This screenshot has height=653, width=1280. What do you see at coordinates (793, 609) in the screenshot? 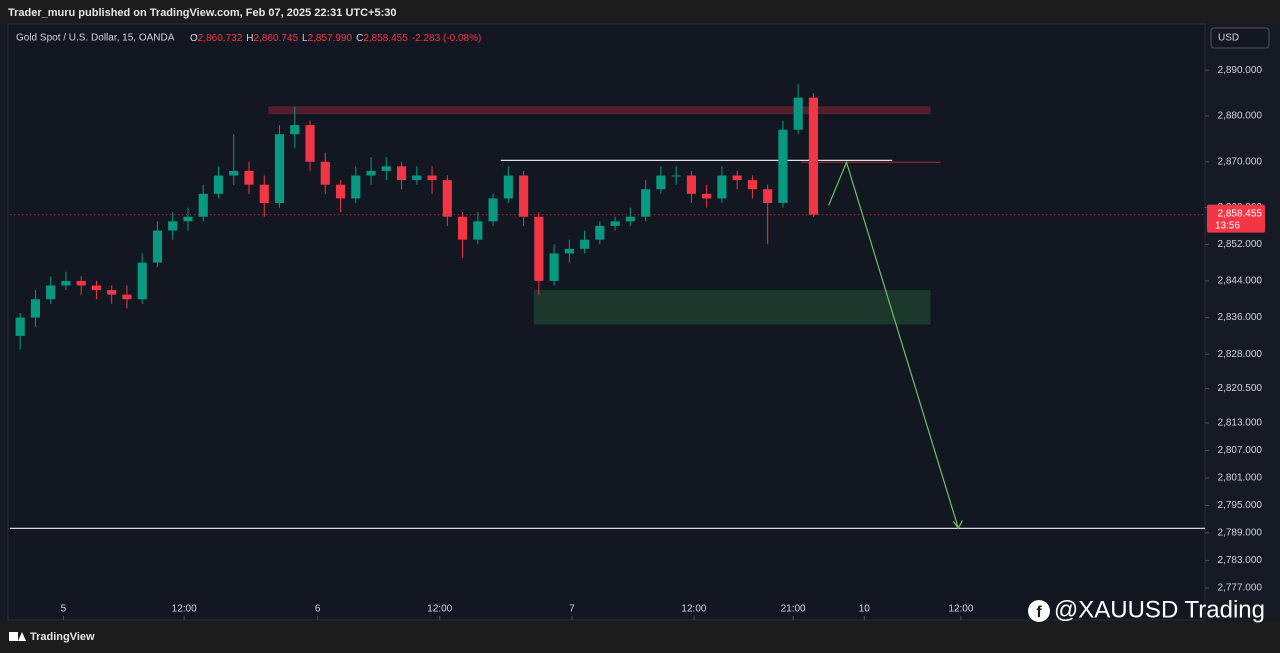
I see `x-tick-label: 21:00` at bounding box center [793, 609].